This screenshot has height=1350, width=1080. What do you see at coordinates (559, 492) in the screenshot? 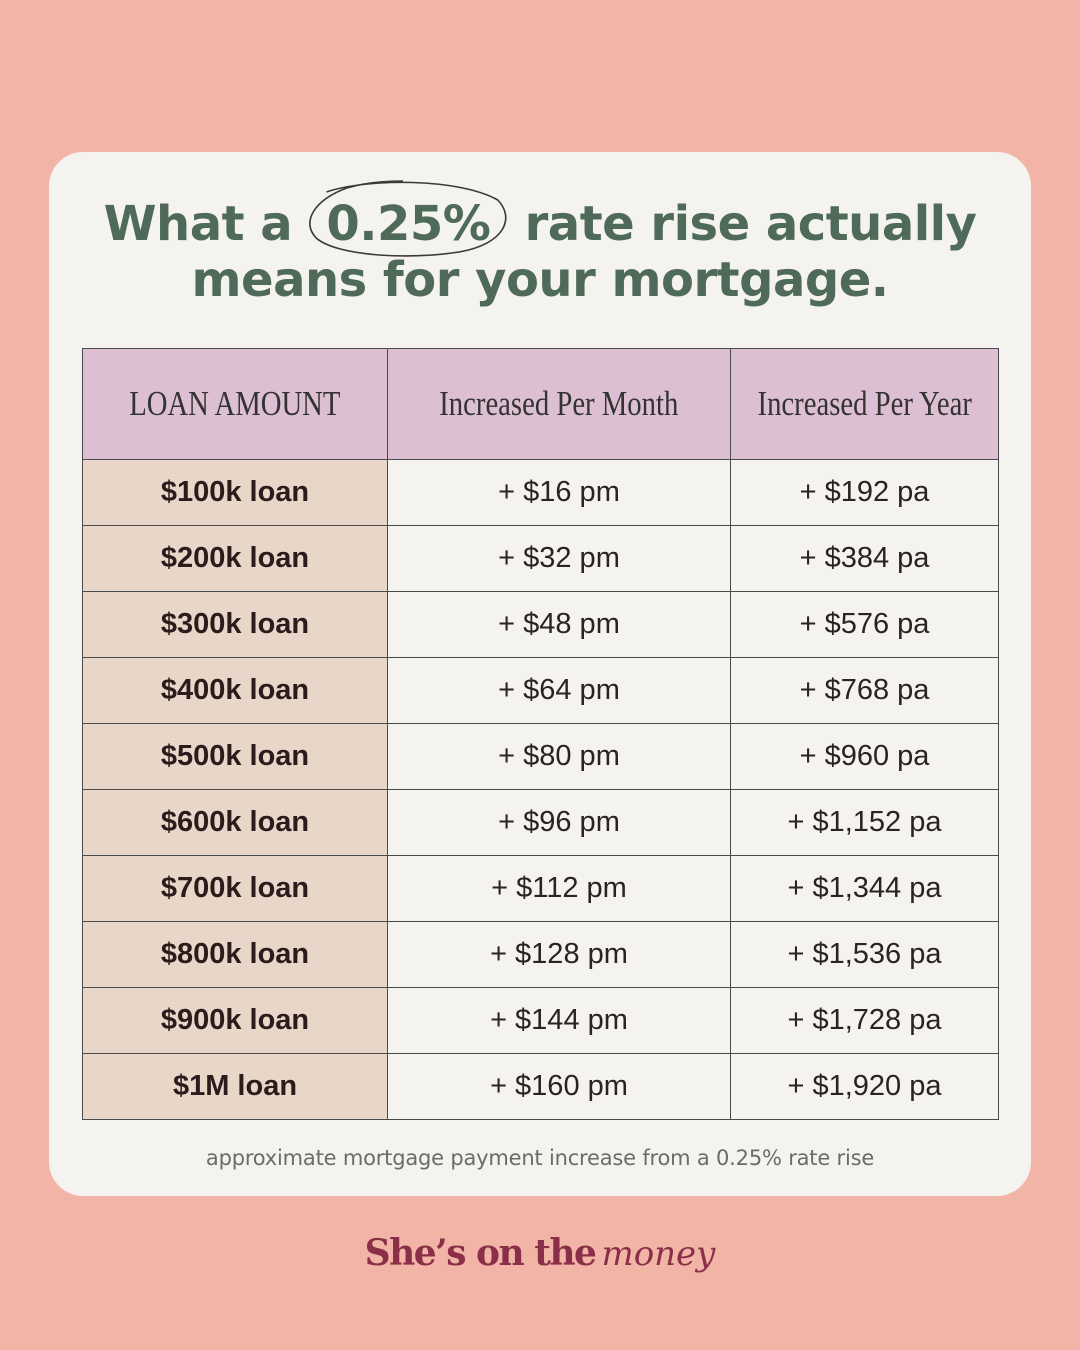
I see `per-month-cell: + $16 pm` at bounding box center [559, 492].